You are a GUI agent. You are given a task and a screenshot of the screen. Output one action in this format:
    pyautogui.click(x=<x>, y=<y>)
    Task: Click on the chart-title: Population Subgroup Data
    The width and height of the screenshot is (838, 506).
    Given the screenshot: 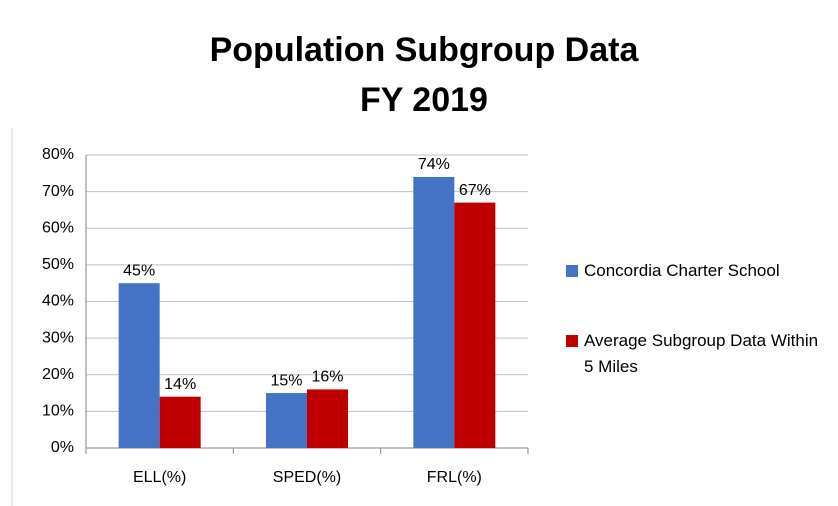 What is the action you would take?
    pyautogui.click(x=425, y=50)
    